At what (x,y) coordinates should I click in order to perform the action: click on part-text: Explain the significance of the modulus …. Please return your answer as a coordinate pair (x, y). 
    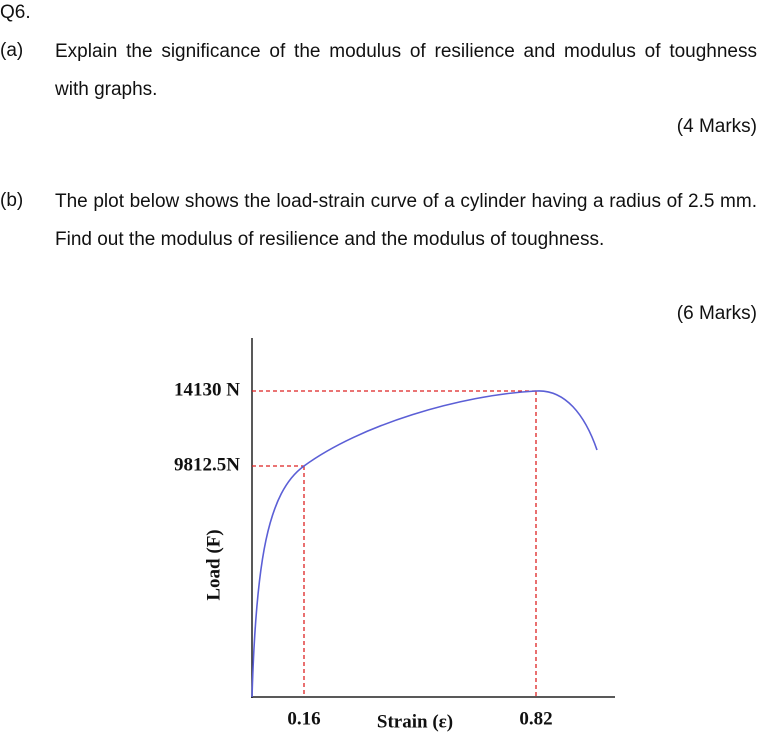
    Looking at the image, I should click on (406, 70).